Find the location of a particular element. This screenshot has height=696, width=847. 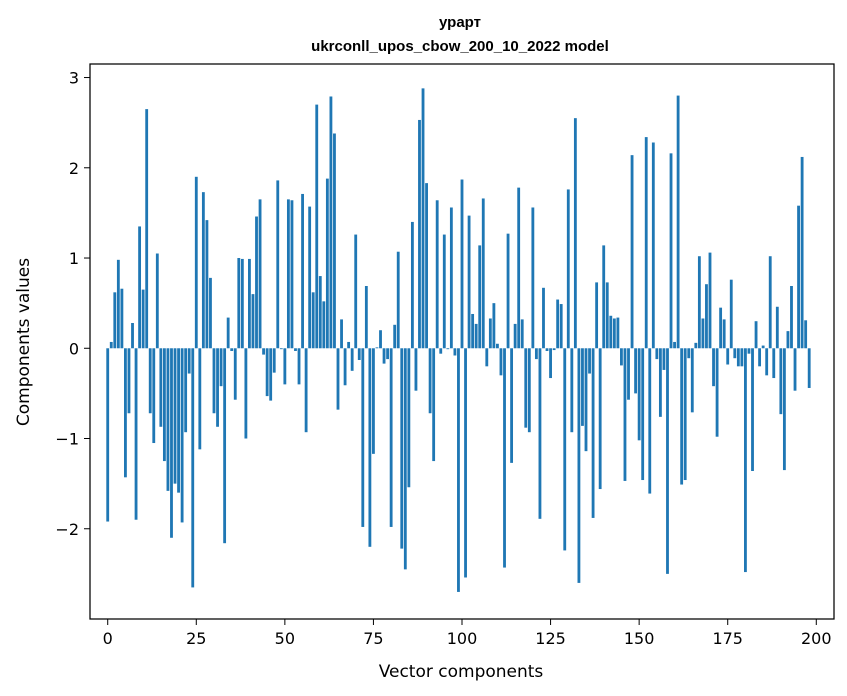

x-axis-label: Vector components is located at coordinates (461, 672).